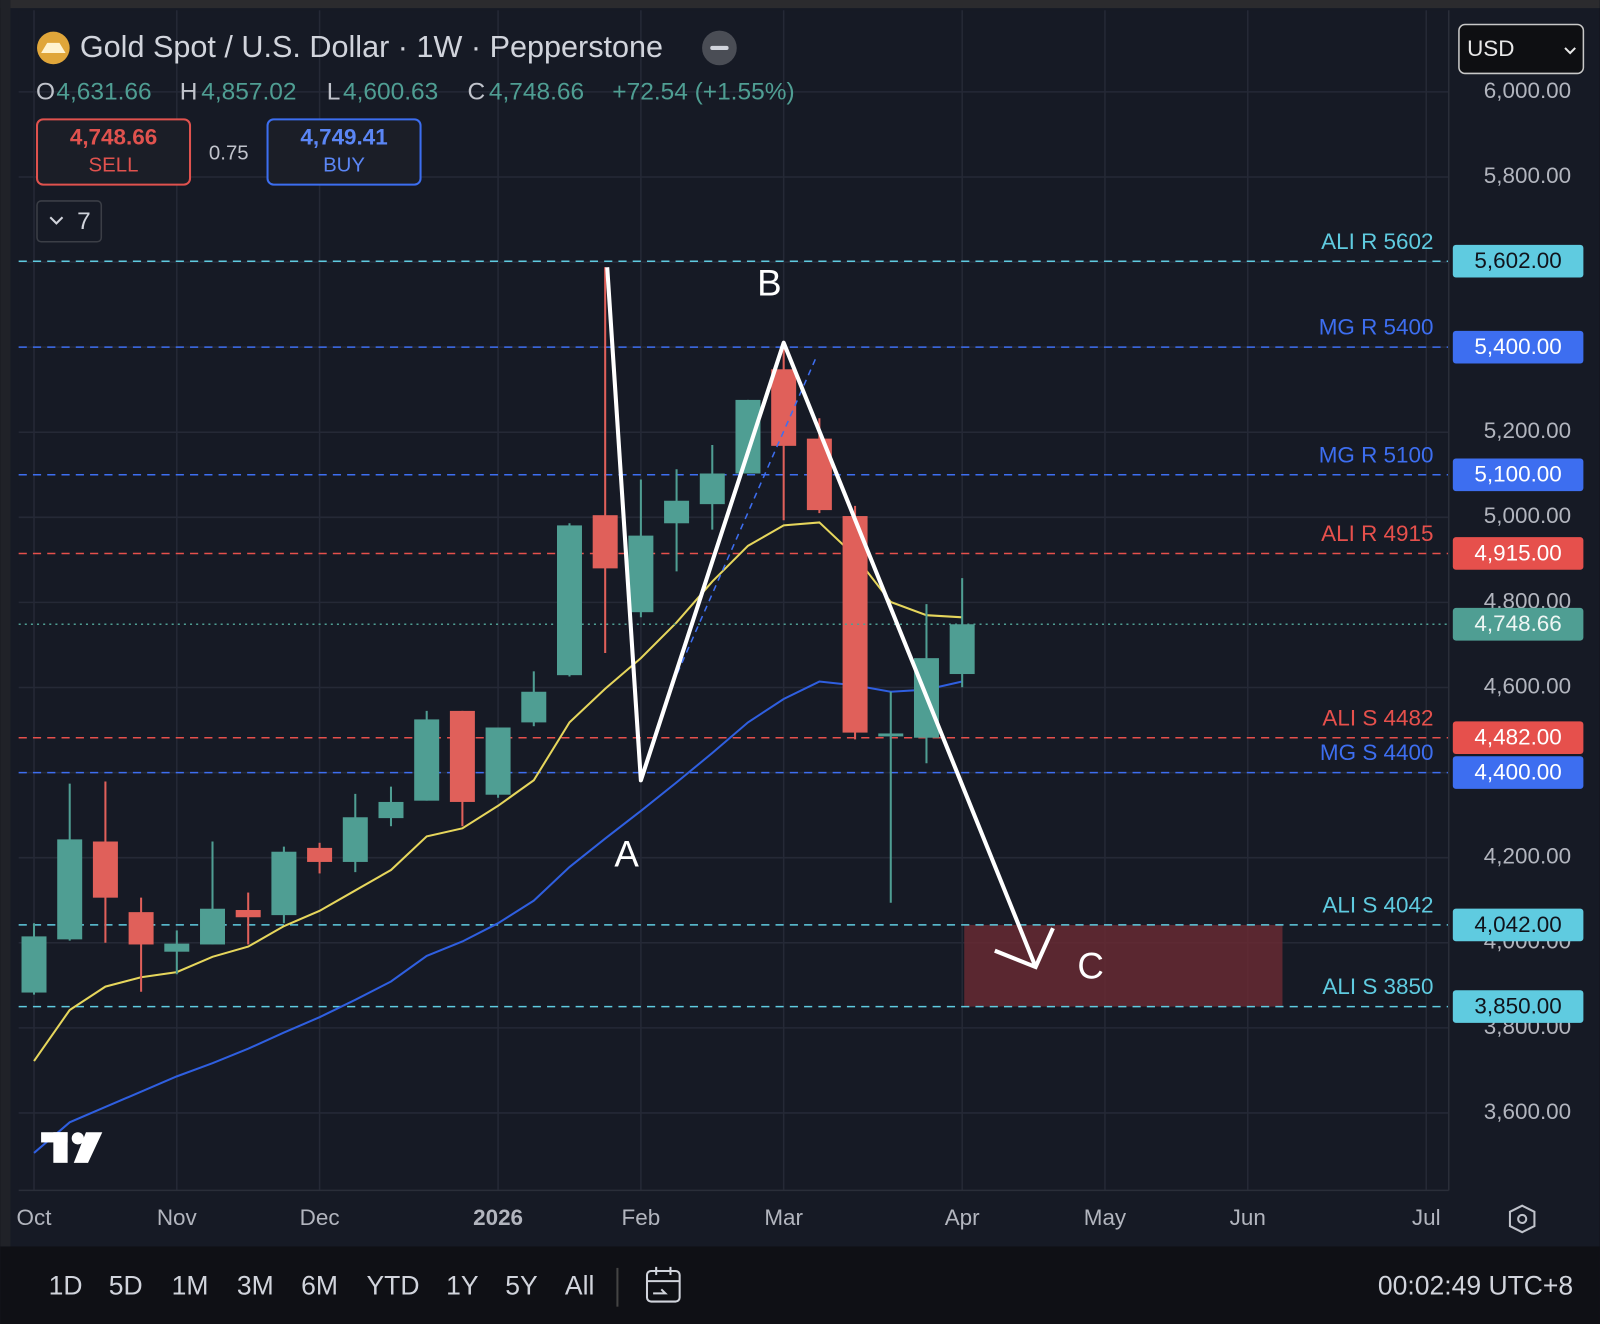  What do you see at coordinates (103, 91) in the screenshot?
I see `open-value: 4,631.66` at bounding box center [103, 91].